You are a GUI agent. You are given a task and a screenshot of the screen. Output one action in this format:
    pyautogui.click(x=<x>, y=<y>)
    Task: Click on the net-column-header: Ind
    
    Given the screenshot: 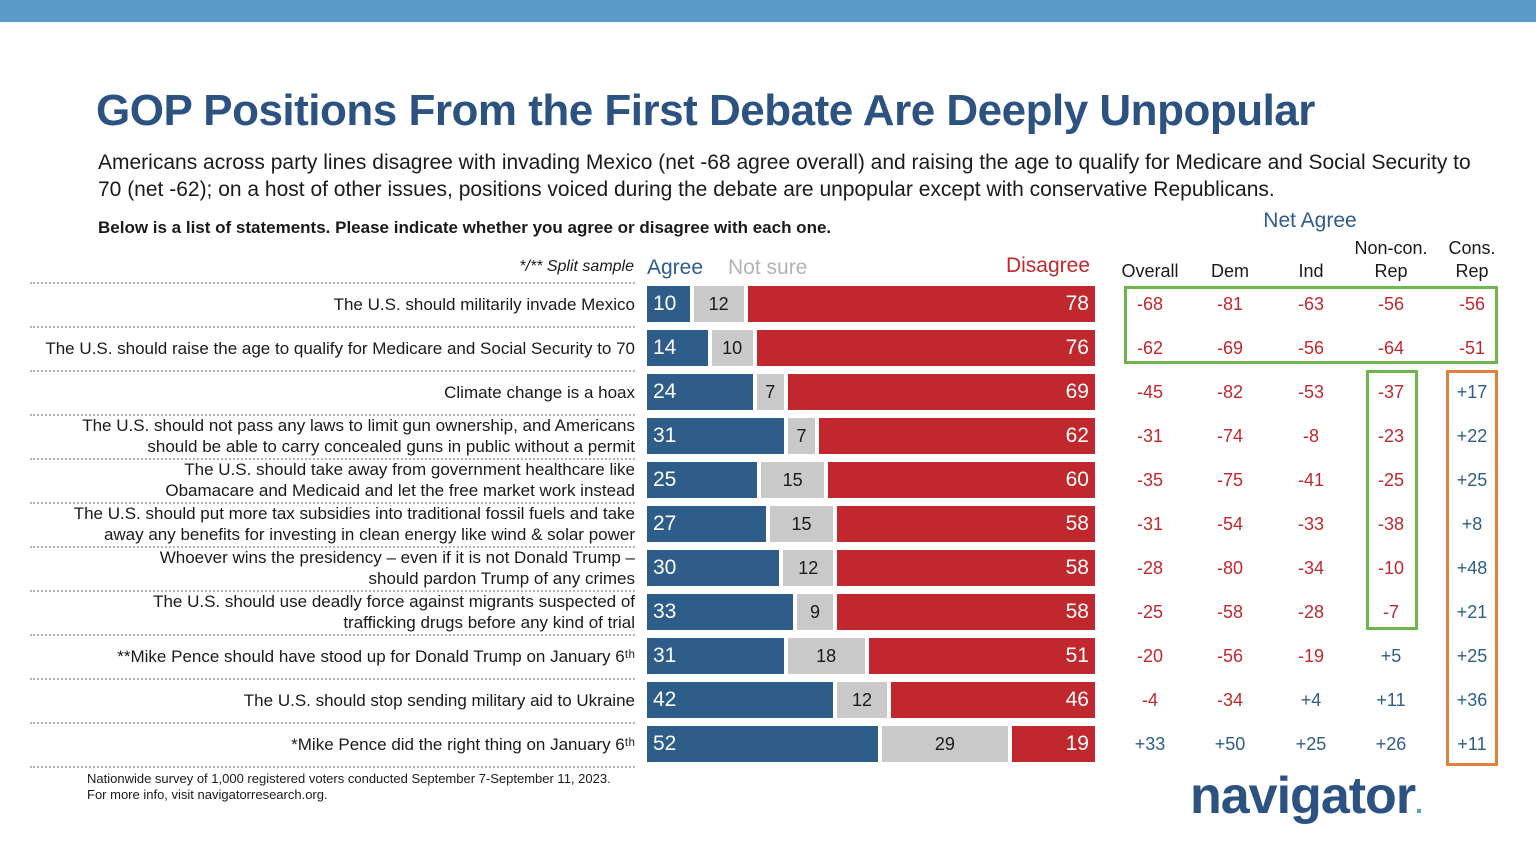 What is the action you would take?
    pyautogui.click(x=1311, y=271)
    